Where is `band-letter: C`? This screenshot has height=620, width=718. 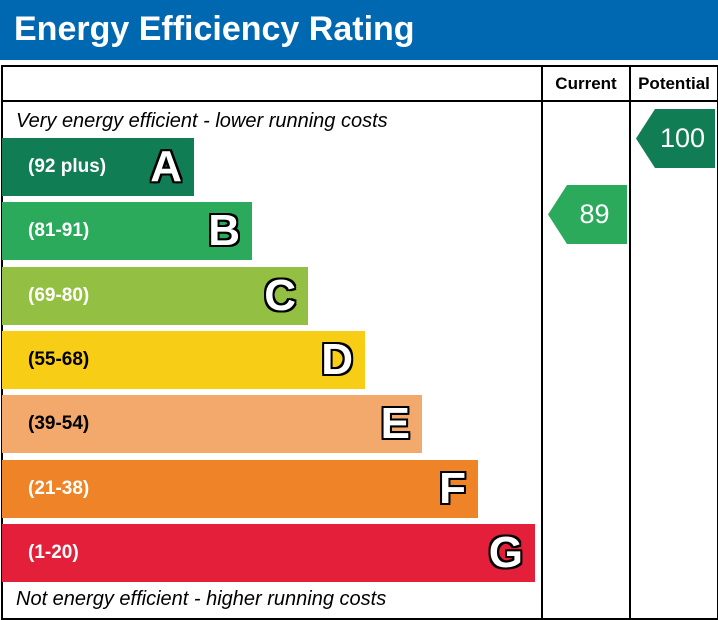 band-letter: C is located at coordinates (280, 295).